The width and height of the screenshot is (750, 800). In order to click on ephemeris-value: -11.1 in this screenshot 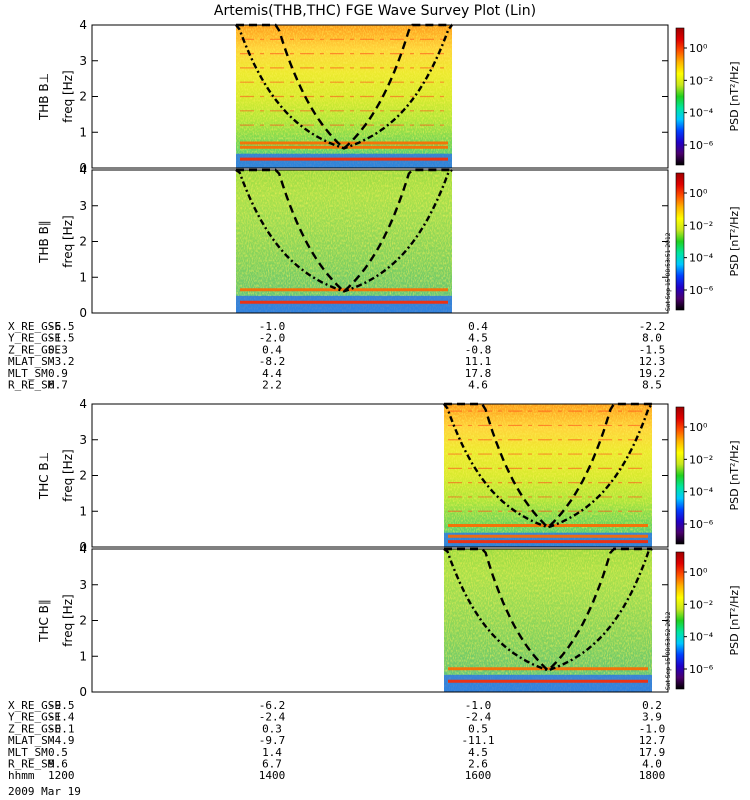, I will do `click(477, 740)`.